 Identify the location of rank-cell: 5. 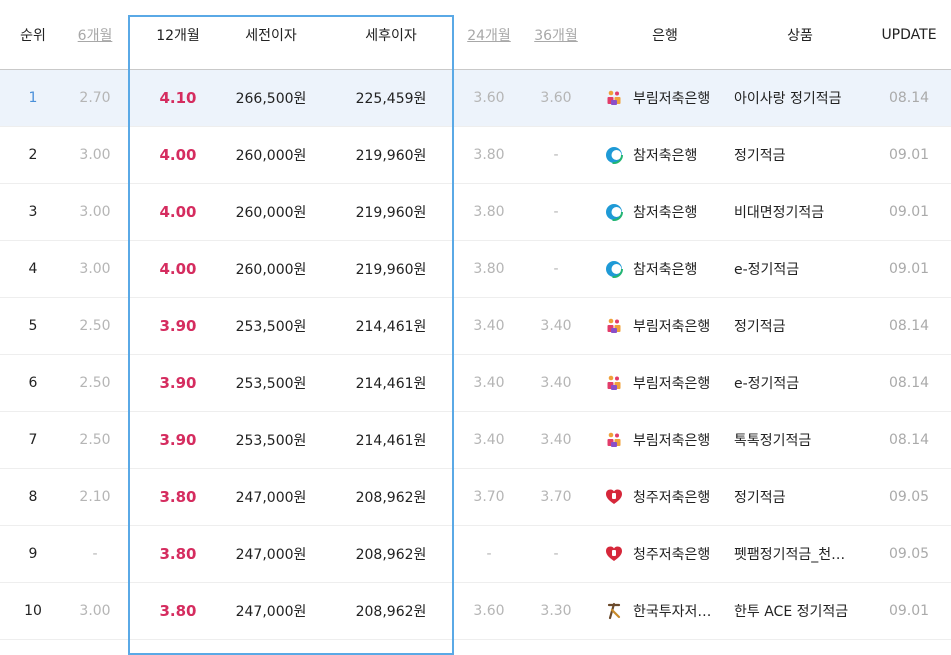
(33, 326).